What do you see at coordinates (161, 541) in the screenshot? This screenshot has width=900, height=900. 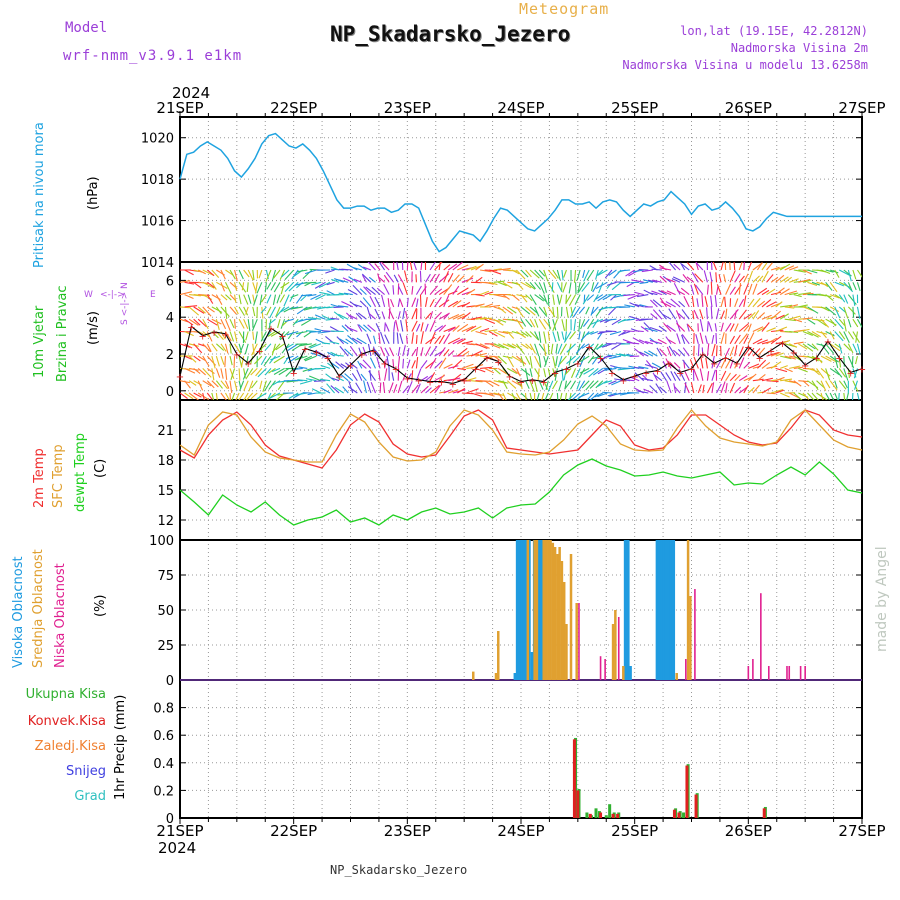 I see `y-tick-label: 100` at bounding box center [161, 541].